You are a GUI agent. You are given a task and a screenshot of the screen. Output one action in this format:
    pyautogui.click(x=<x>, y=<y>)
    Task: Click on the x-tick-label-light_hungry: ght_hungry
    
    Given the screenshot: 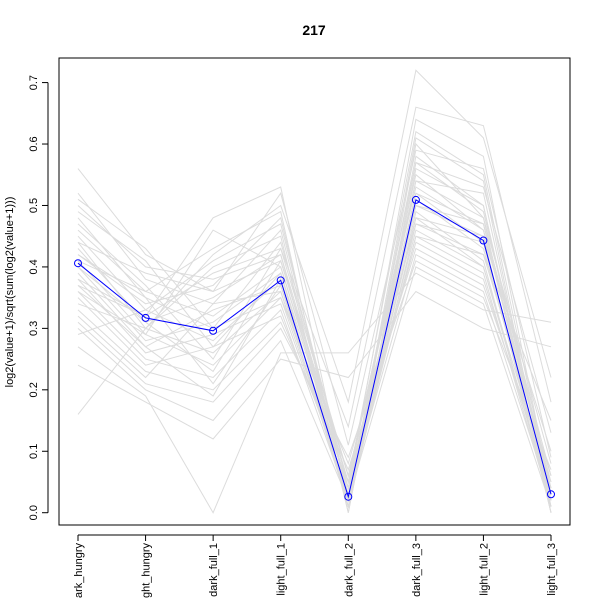 What is the action you would take?
    pyautogui.click(x=147, y=571)
    